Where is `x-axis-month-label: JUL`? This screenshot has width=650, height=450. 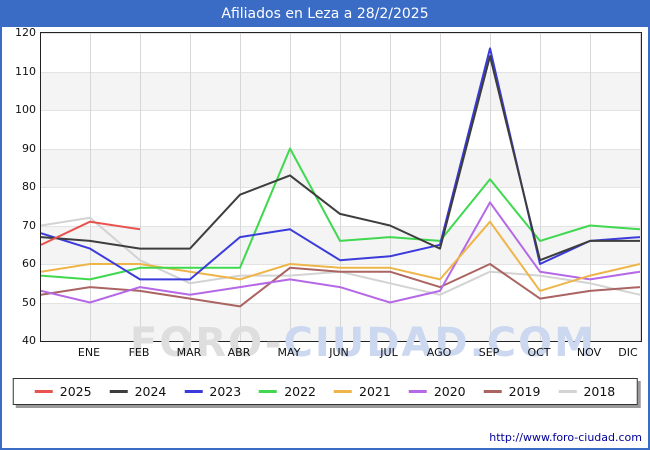 x-axis-month-label: JUL is located at coordinates (389, 352).